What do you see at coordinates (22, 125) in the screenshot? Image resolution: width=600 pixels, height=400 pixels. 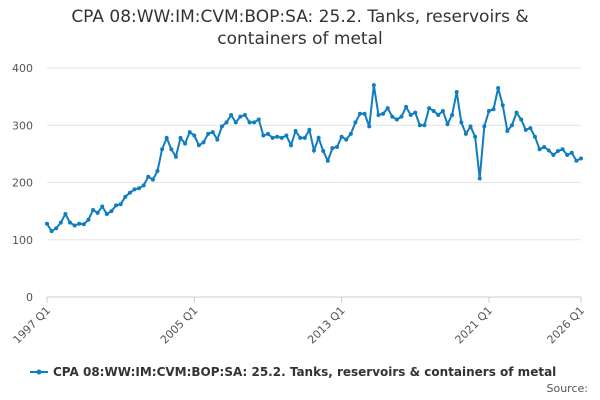 I see `y-tick-label: 300` at bounding box center [22, 125].